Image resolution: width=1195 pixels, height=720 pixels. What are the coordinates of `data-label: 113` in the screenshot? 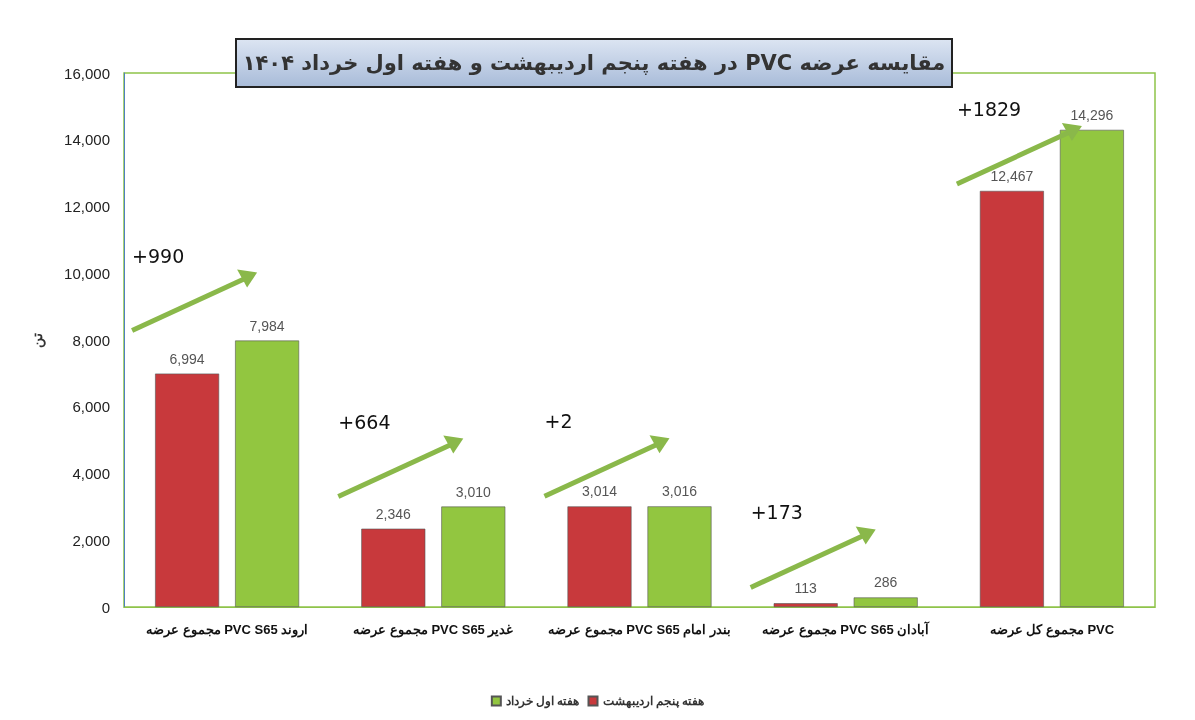 It's located at (806, 588).